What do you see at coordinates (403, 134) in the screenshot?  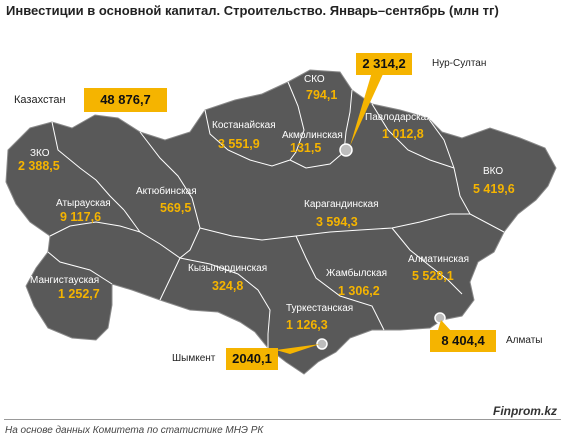 I see `region-value-pavlodar: 1 012,8` at bounding box center [403, 134].